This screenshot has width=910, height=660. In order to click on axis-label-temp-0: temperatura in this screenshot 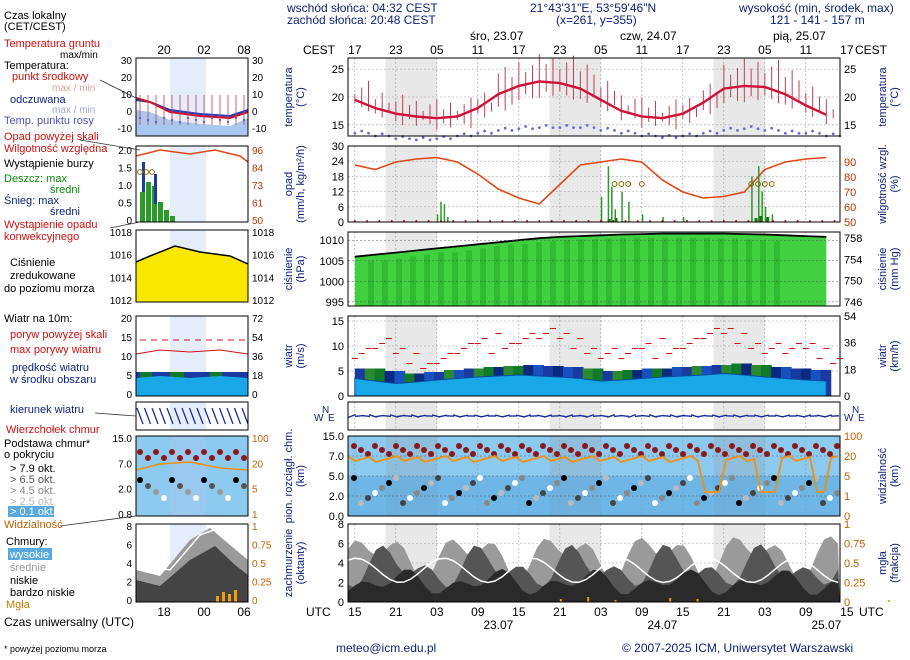, I will do `click(289, 96)`.